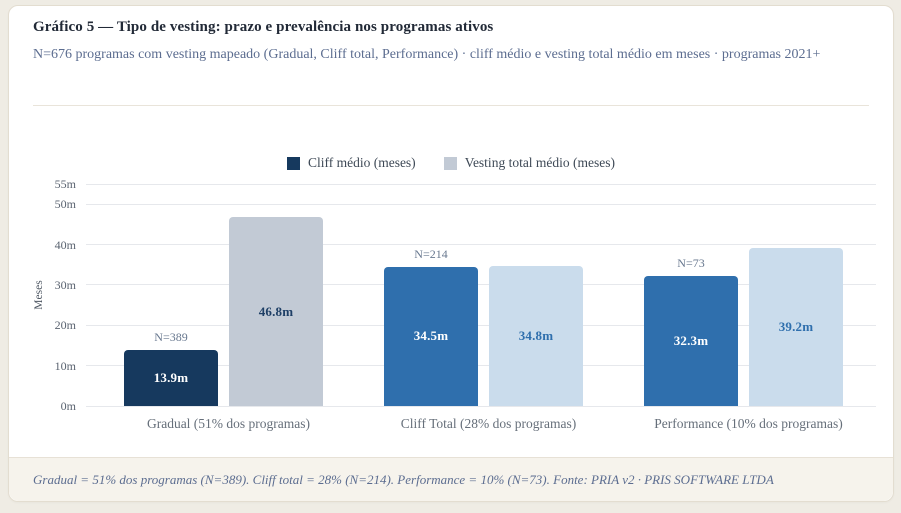 The width and height of the screenshot is (901, 513). I want to click on y-tick-label-20m: 20m, so click(65, 325).